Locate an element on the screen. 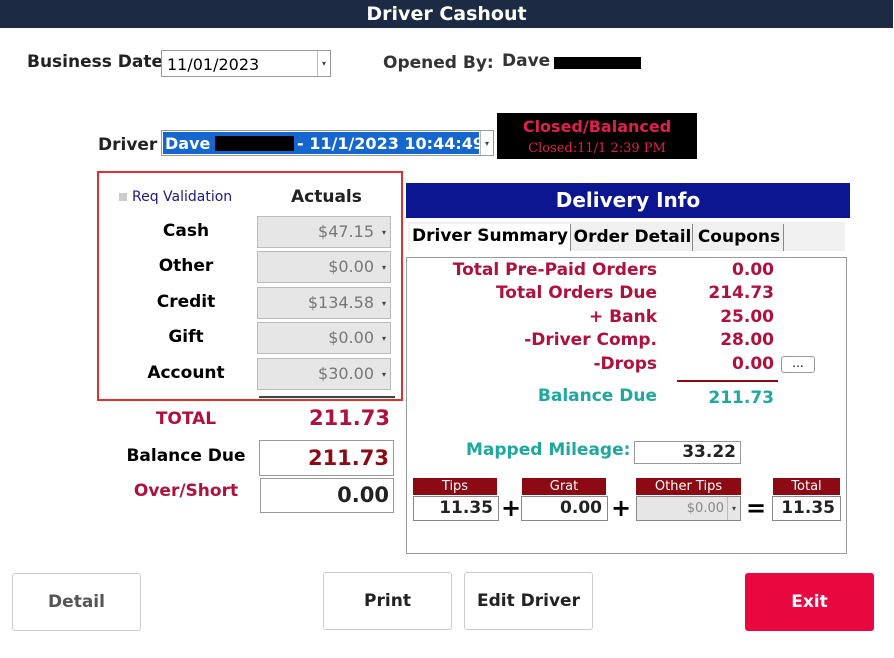  summary-value: 25.00 is located at coordinates (747, 317).